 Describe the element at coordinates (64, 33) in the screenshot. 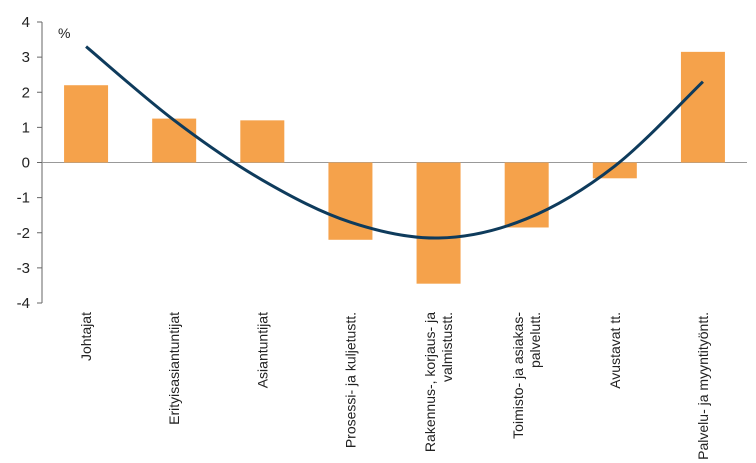

I see `unit-label: %` at that location.